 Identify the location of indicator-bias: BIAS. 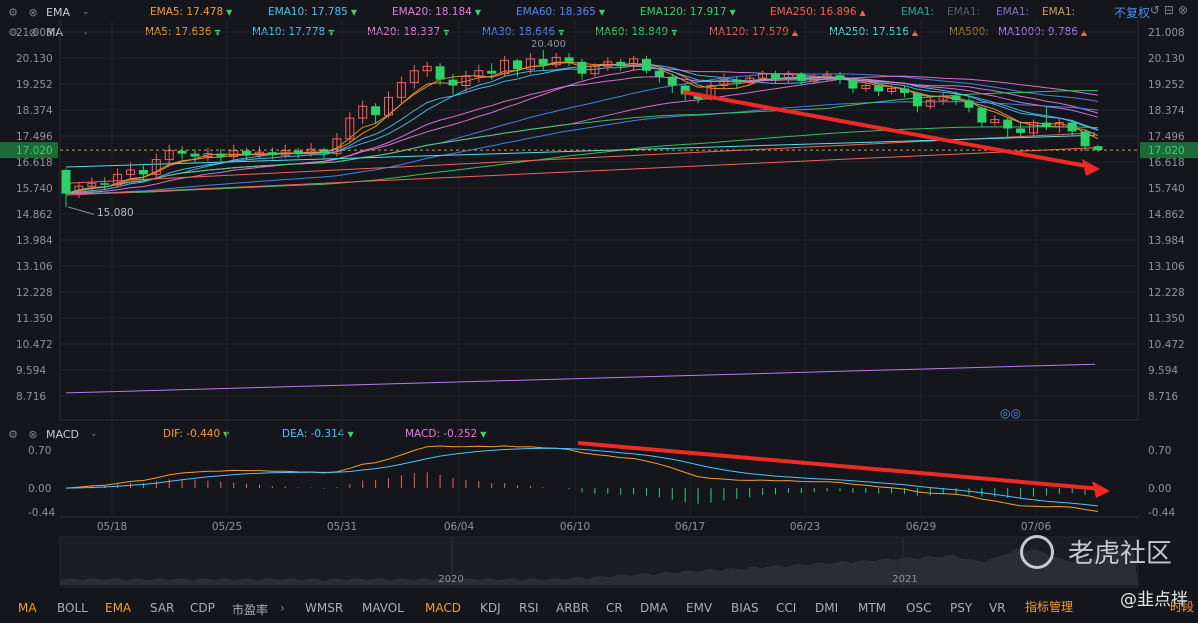
(745, 608).